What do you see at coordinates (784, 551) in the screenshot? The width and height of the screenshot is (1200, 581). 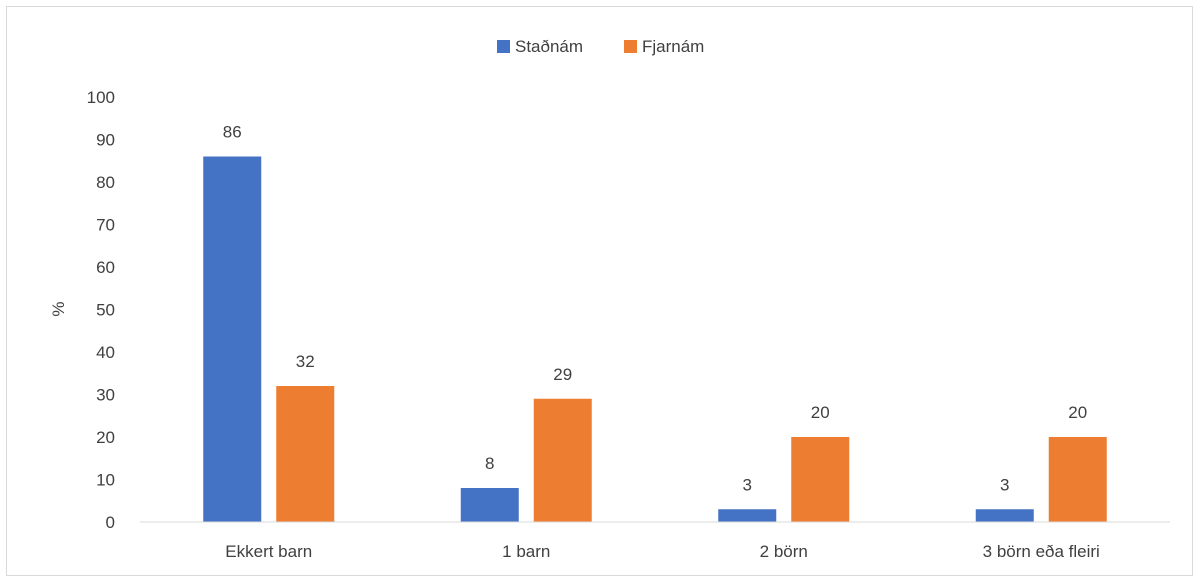 I see `x-tick-label: 2 börn` at bounding box center [784, 551].